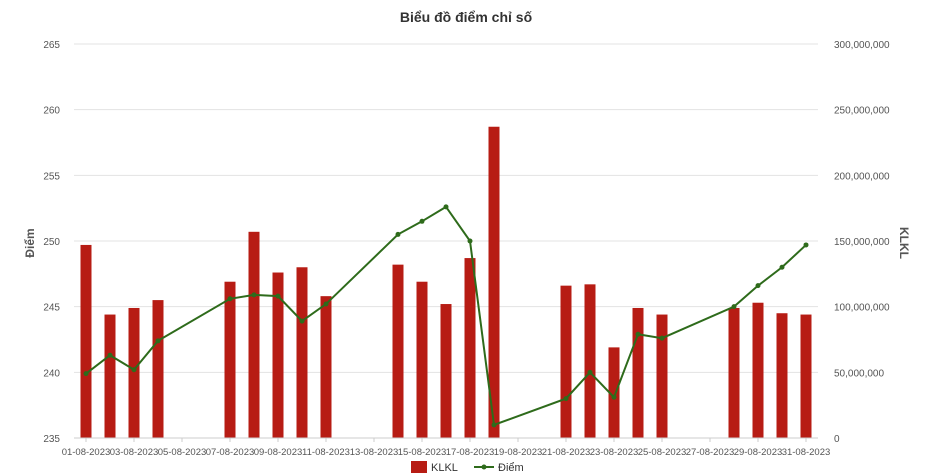 The image size is (932, 475). Describe the element at coordinates (566, 452) in the screenshot. I see `x-tick-label: 21-08-2023` at that location.